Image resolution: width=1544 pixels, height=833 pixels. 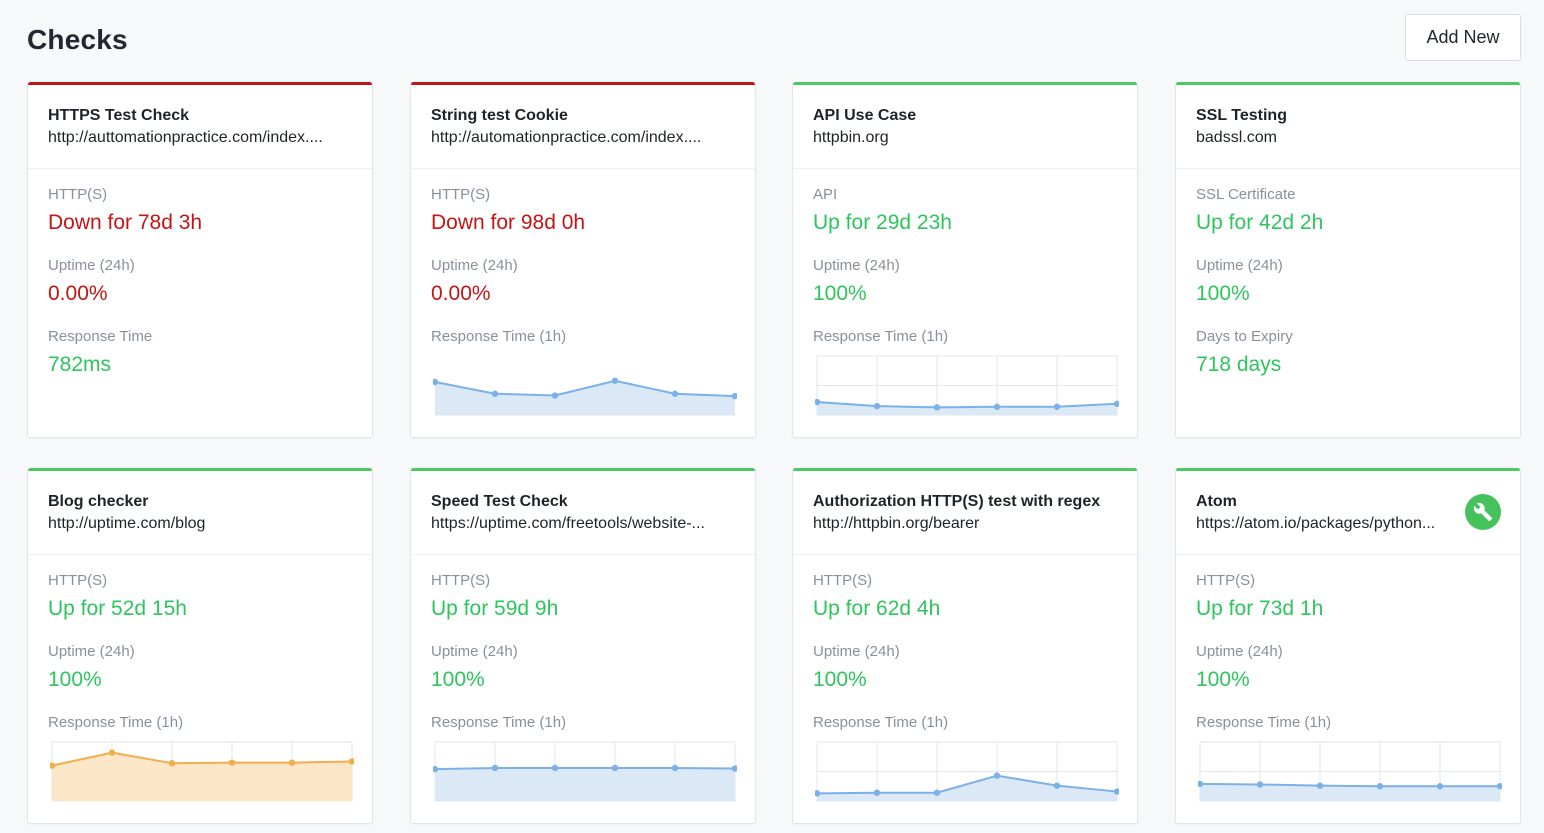 I want to click on check-name: Atom, so click(x=1216, y=501).